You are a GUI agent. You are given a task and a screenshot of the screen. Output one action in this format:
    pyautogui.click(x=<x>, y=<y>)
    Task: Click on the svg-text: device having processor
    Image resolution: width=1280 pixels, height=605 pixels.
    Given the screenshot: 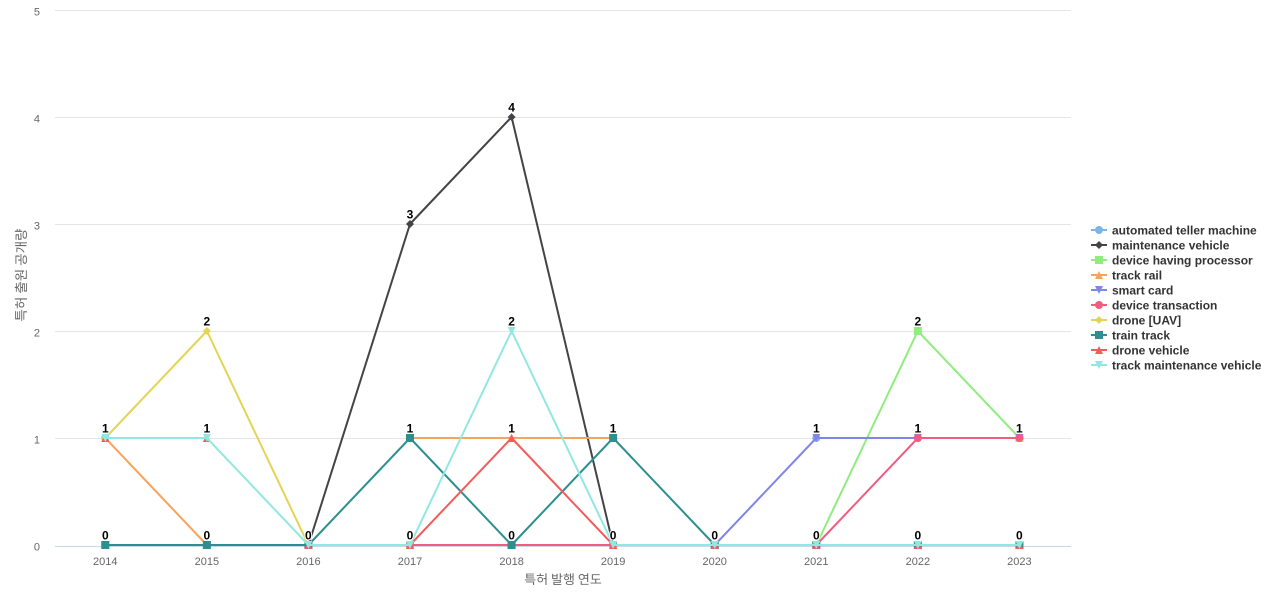 What is the action you would take?
    pyautogui.click(x=1182, y=261)
    